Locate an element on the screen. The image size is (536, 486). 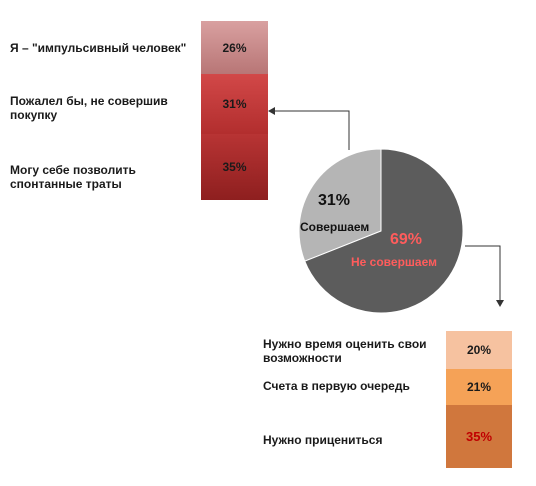
red-column-segment-1: 26% is located at coordinates (234, 47).